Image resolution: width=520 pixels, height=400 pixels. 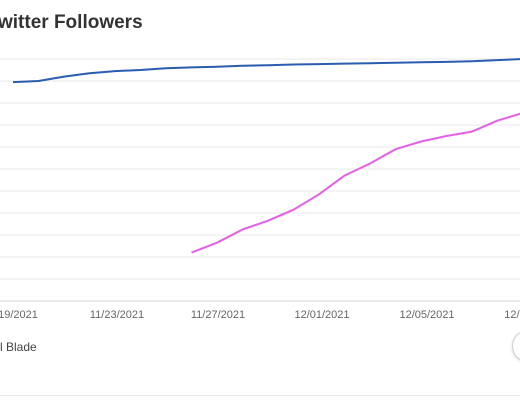 I want to click on x-tick-label: 11/27/2021, so click(x=218, y=315).